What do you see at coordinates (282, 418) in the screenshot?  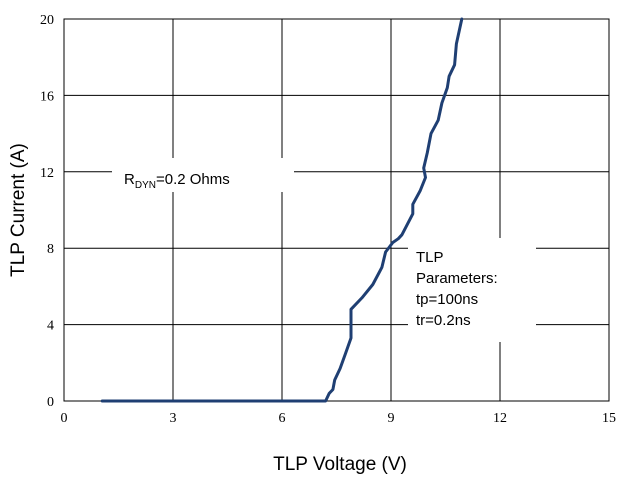 I see `x-tick-label: 6` at bounding box center [282, 418].